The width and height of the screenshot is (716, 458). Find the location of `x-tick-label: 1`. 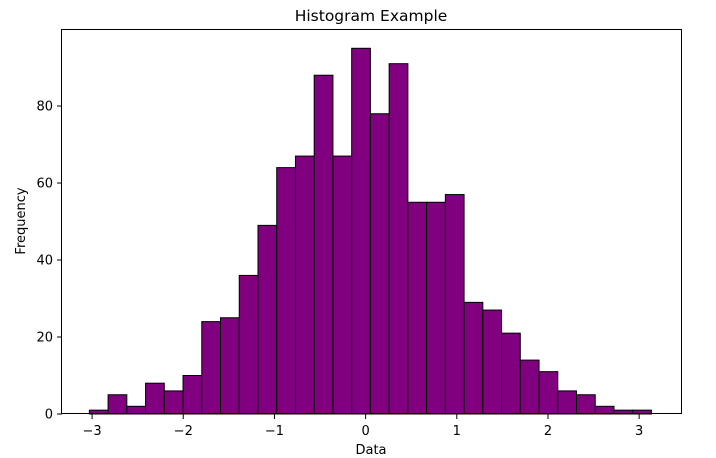

x-tick-label: 1 is located at coordinates (457, 431).